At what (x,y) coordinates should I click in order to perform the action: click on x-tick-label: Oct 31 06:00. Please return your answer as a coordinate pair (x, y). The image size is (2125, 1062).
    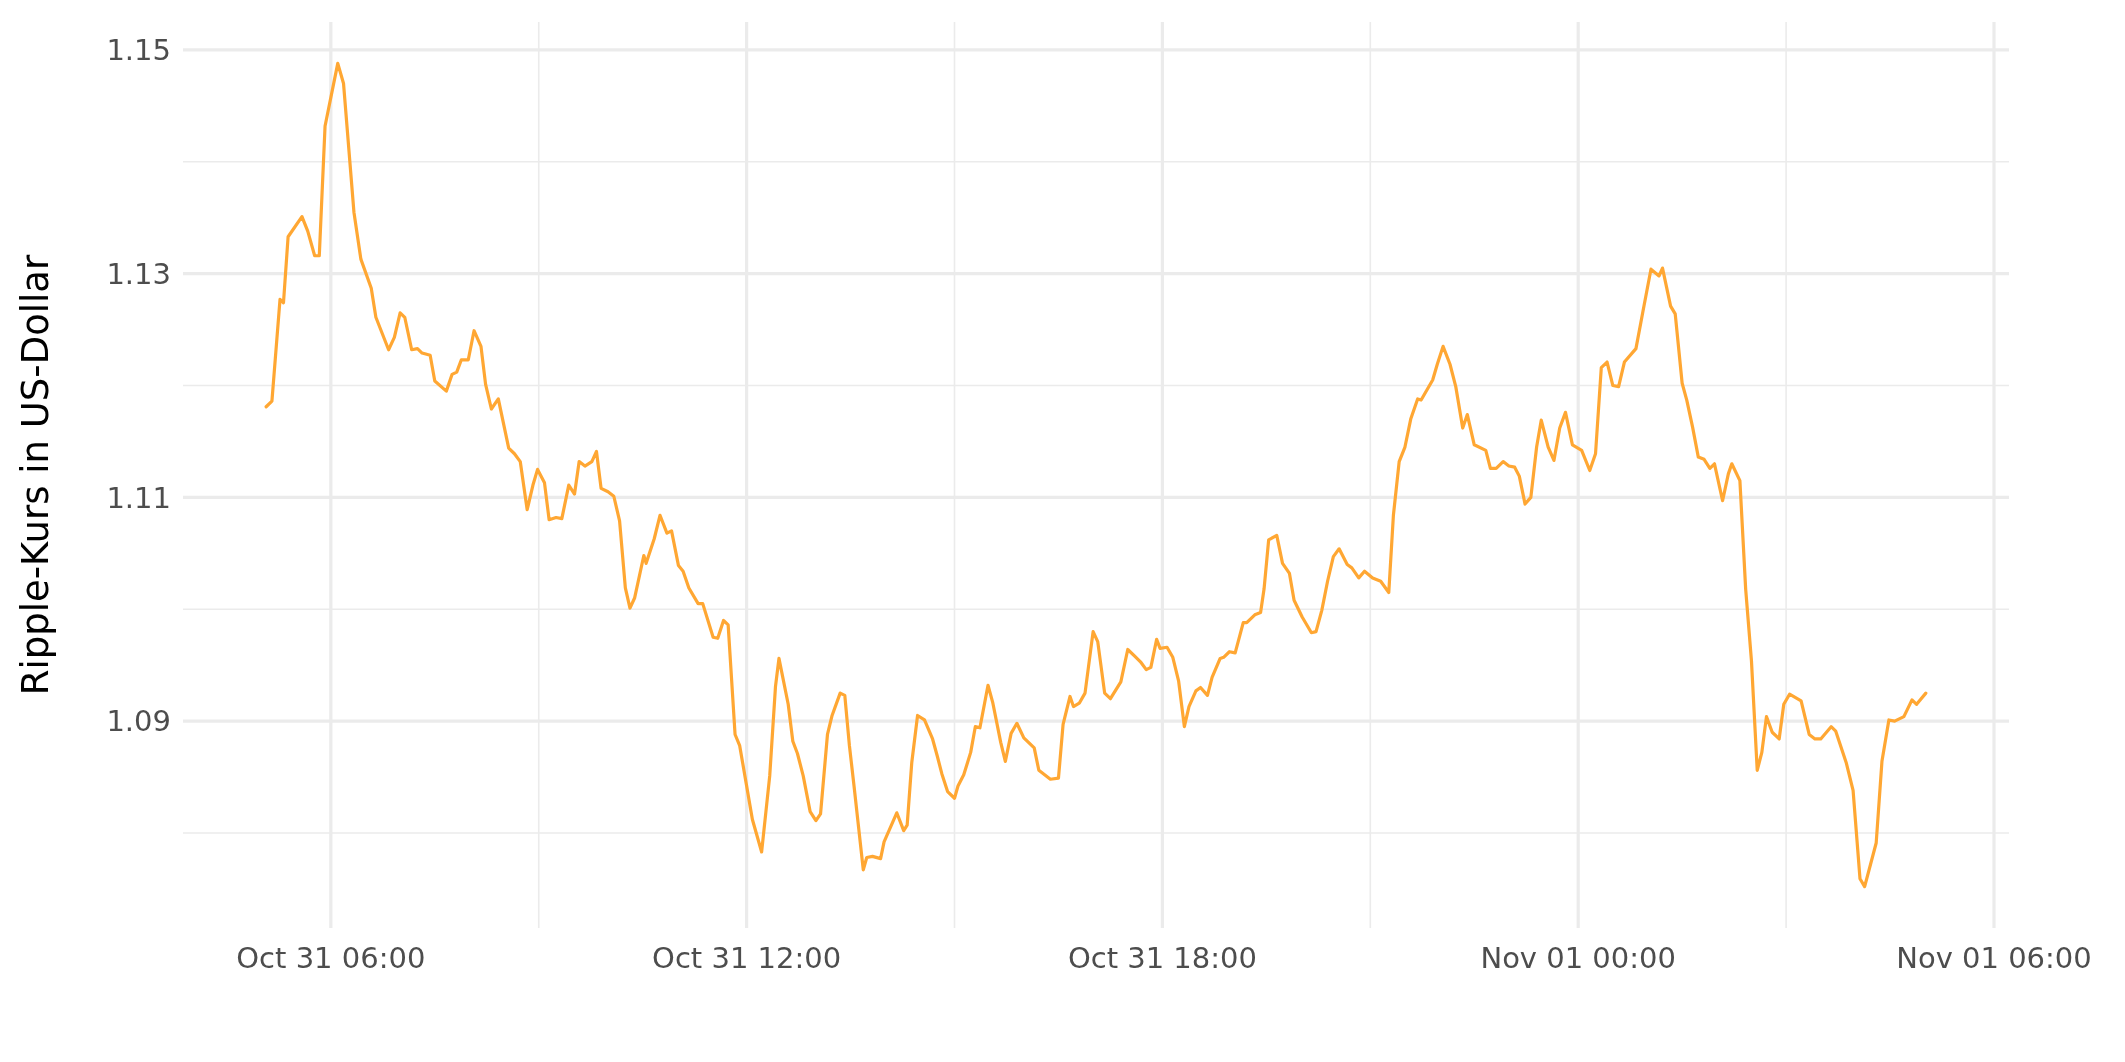
    Looking at the image, I should click on (331, 958).